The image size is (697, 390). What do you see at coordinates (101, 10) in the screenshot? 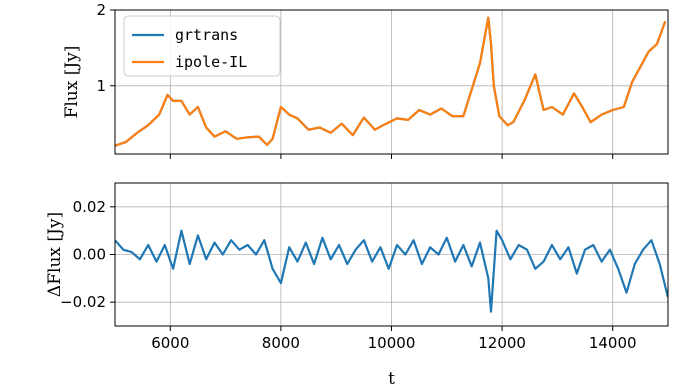
I see `y-tick-label: 2` at bounding box center [101, 10].